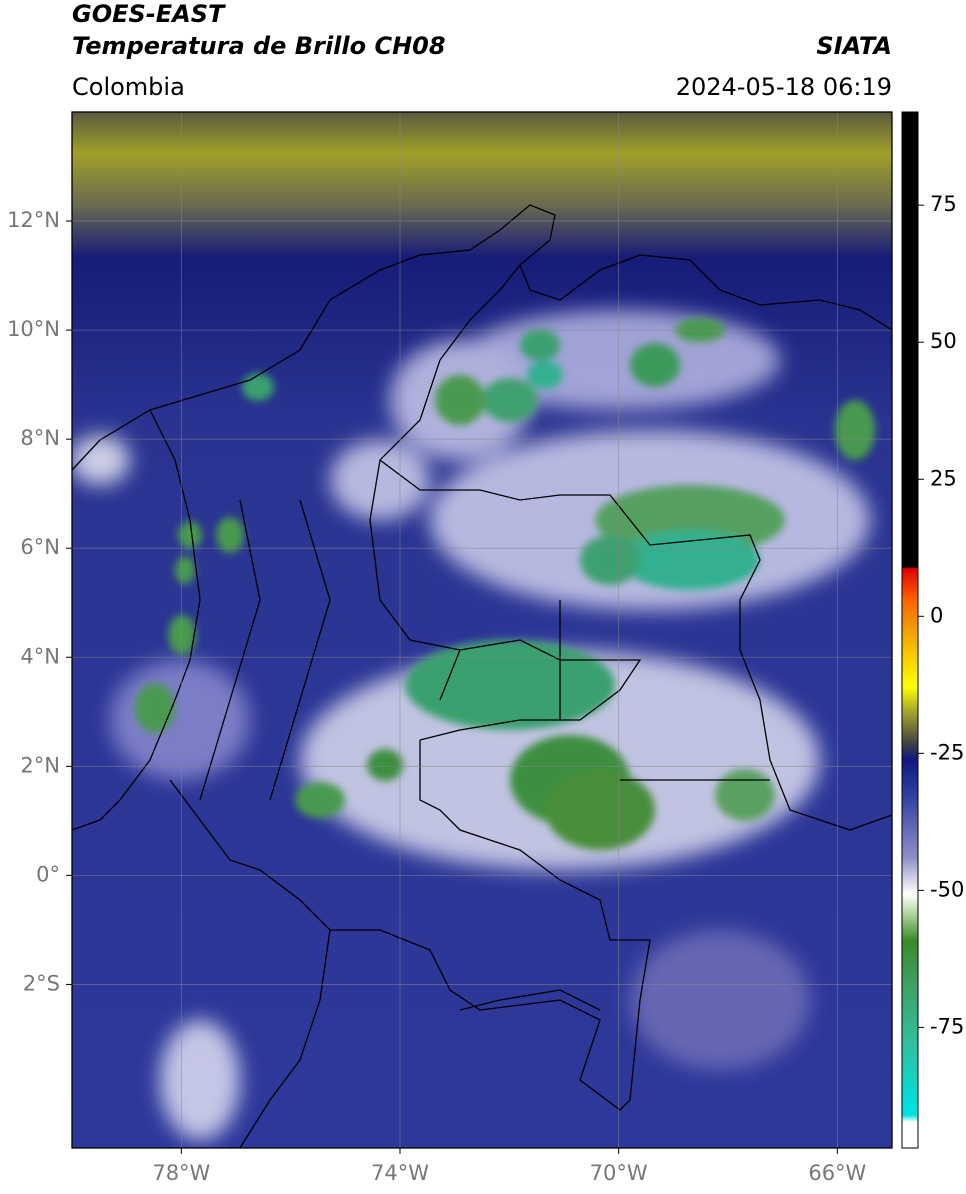 Image resolution: width=966 pixels, height=1194 pixels. I want to click on x-tick-label: 74°W, so click(400, 1173).